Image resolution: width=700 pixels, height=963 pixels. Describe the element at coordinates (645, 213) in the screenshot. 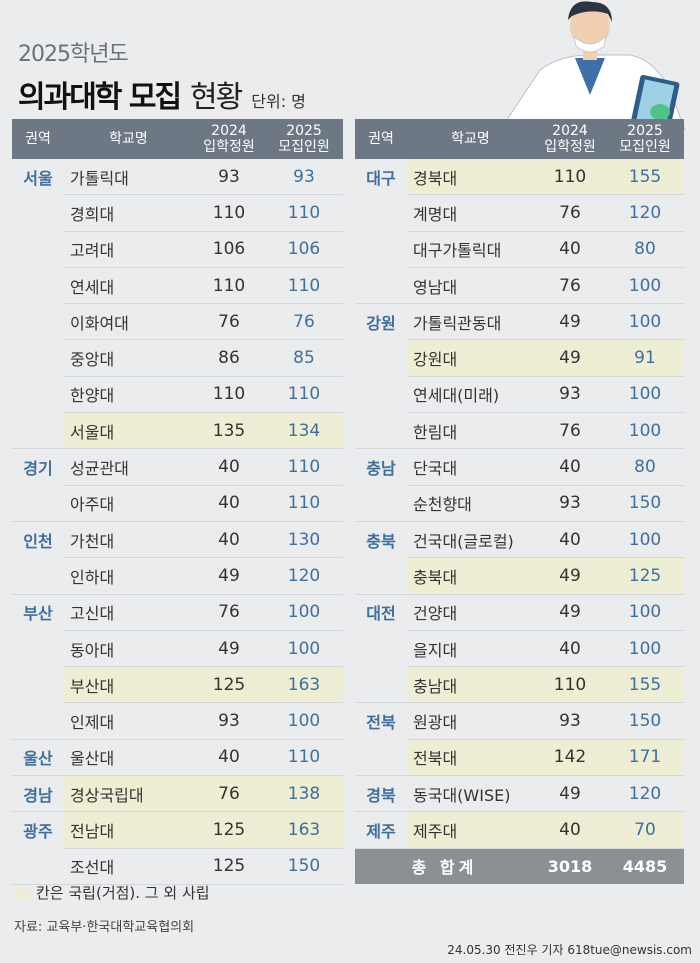

I see `value-2025: 120` at that location.